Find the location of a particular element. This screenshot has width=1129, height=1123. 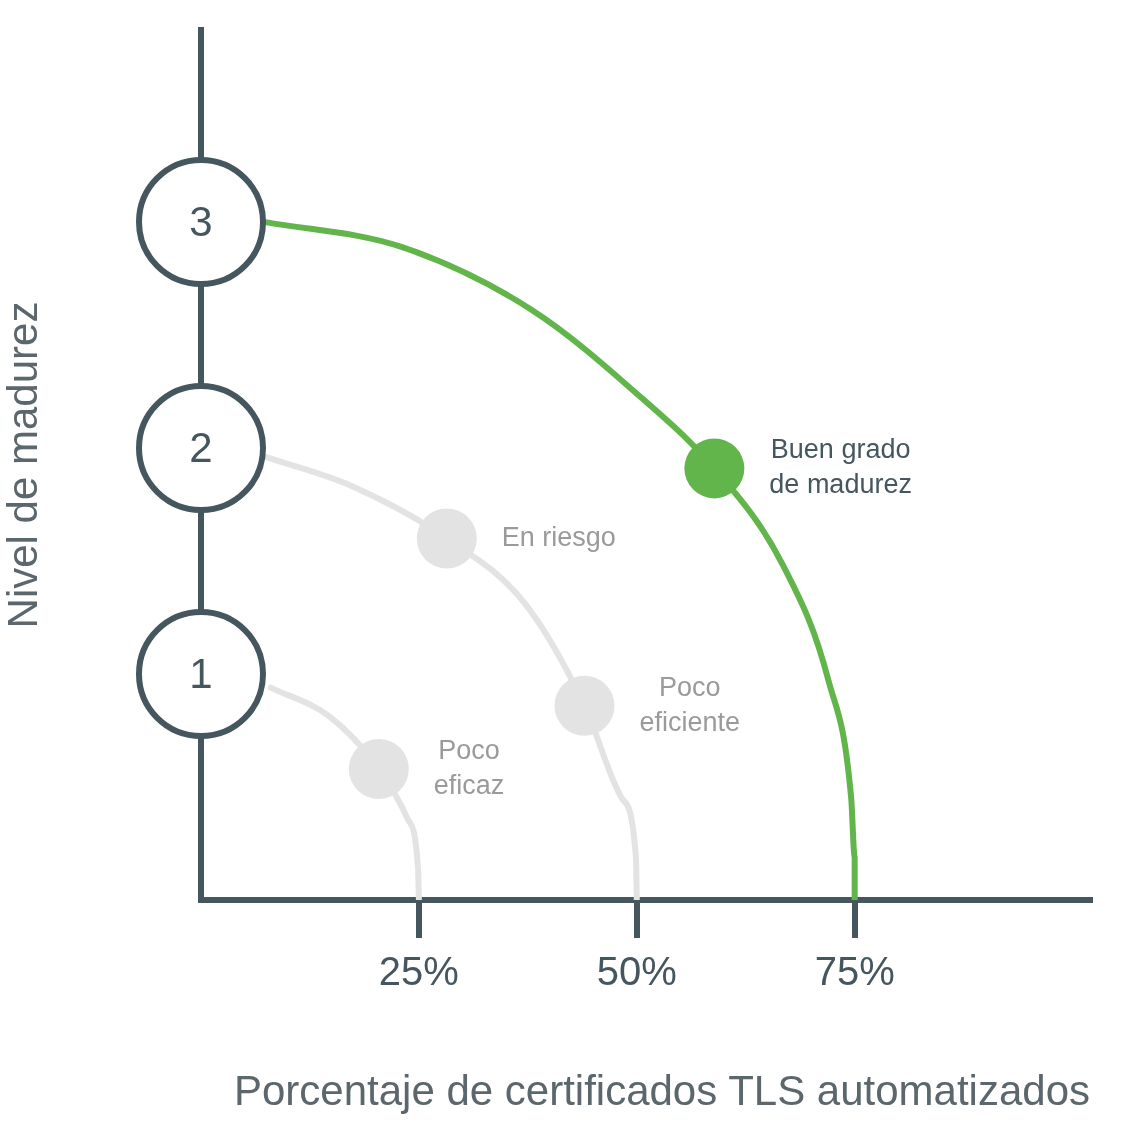

annotation: Poco eficaz is located at coordinates (469, 767).